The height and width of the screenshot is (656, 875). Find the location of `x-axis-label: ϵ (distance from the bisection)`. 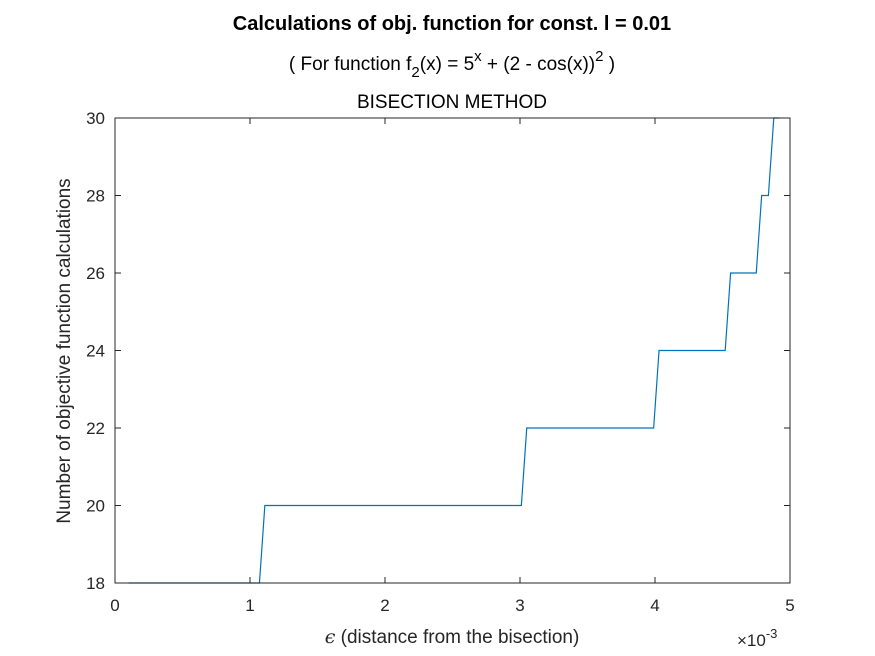

x-axis-label: ϵ (distance from the bisection) is located at coordinates (452, 637).